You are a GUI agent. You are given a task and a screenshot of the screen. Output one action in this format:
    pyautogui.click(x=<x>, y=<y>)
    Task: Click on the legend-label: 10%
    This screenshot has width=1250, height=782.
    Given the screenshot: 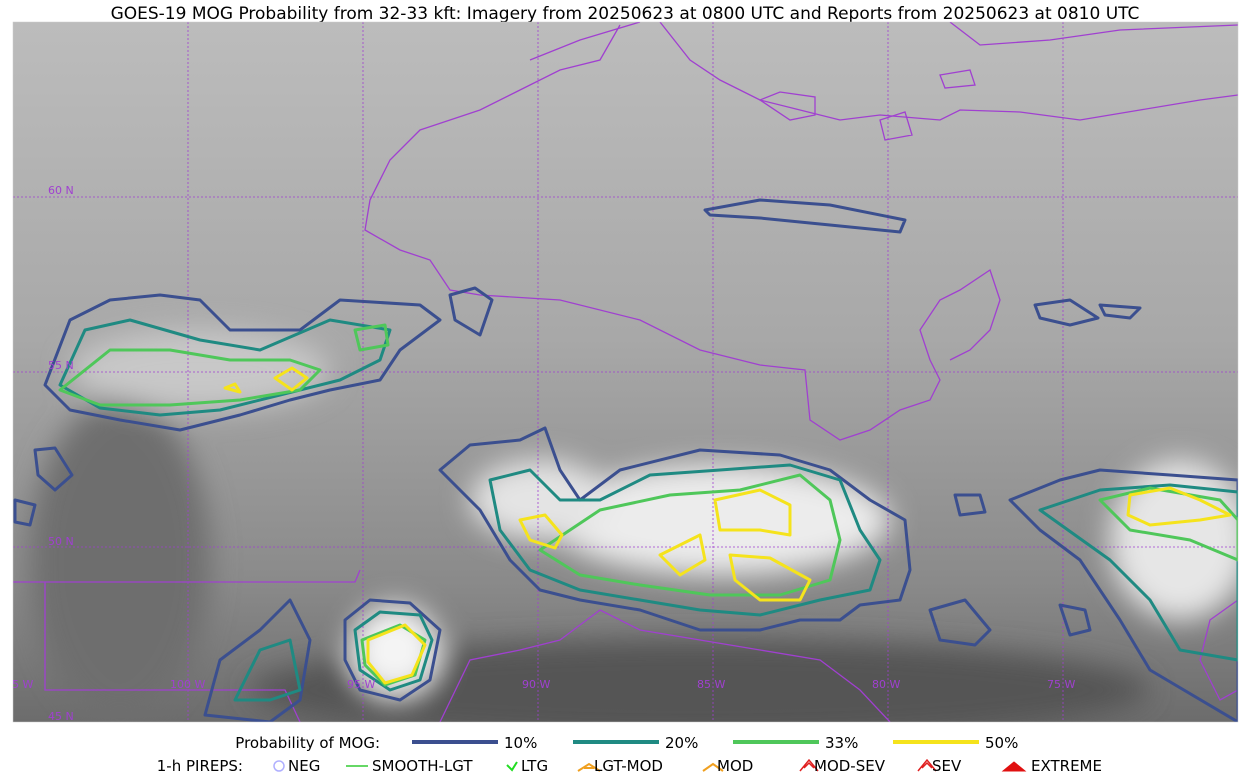 What is the action you would take?
    pyautogui.click(x=520, y=743)
    